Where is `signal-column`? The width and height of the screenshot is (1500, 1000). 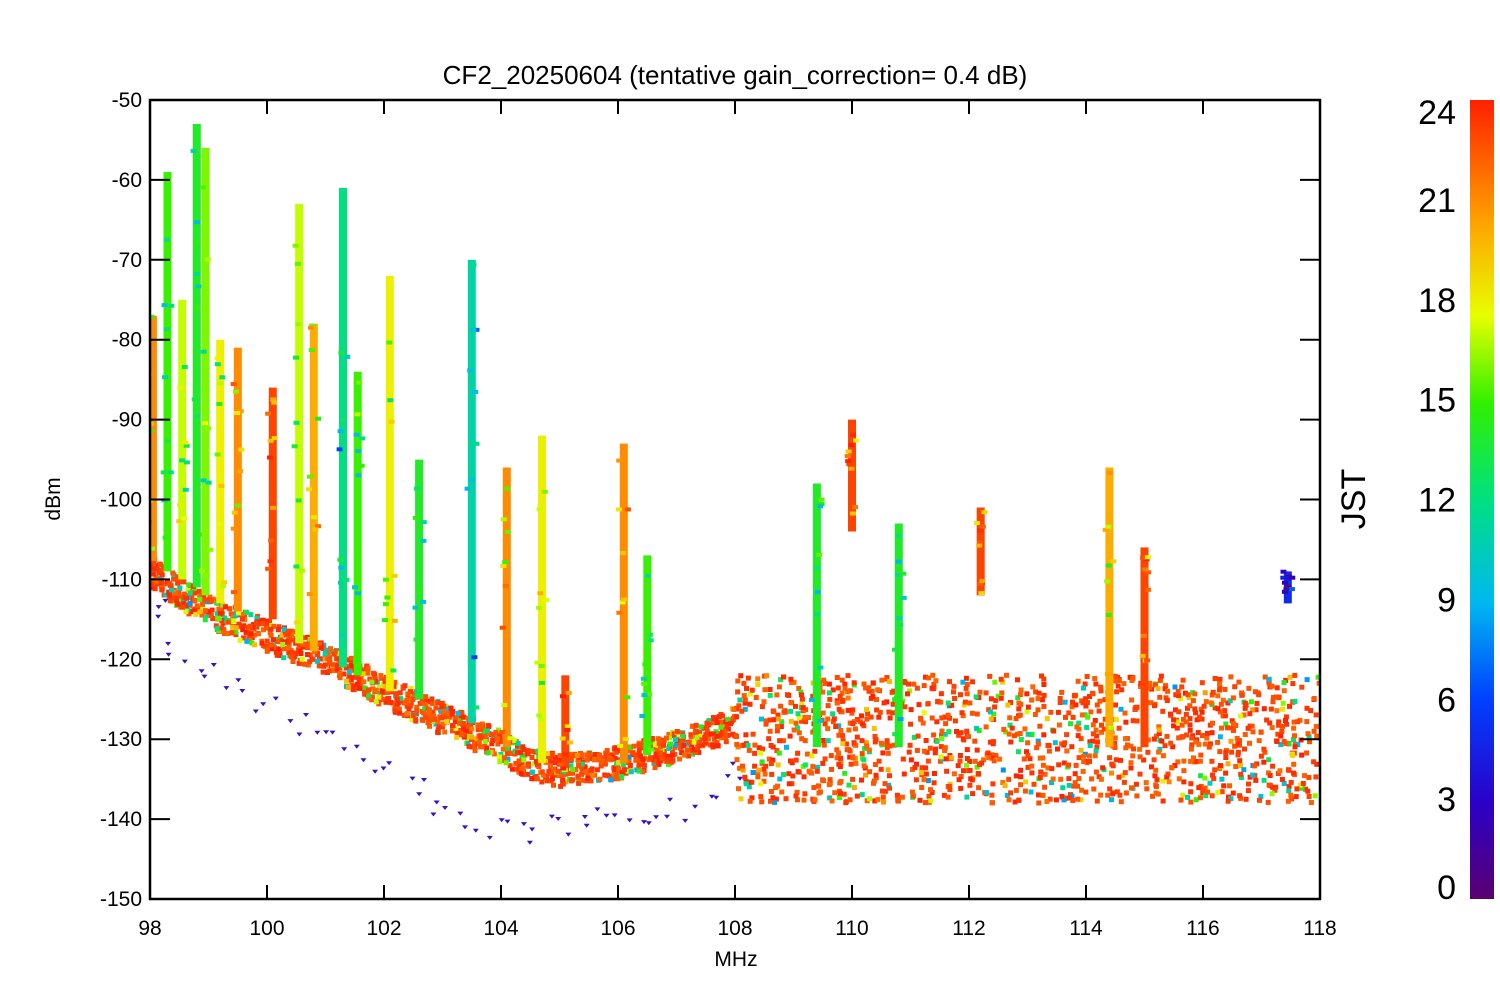
signal-column is located at coordinates (343, 427).